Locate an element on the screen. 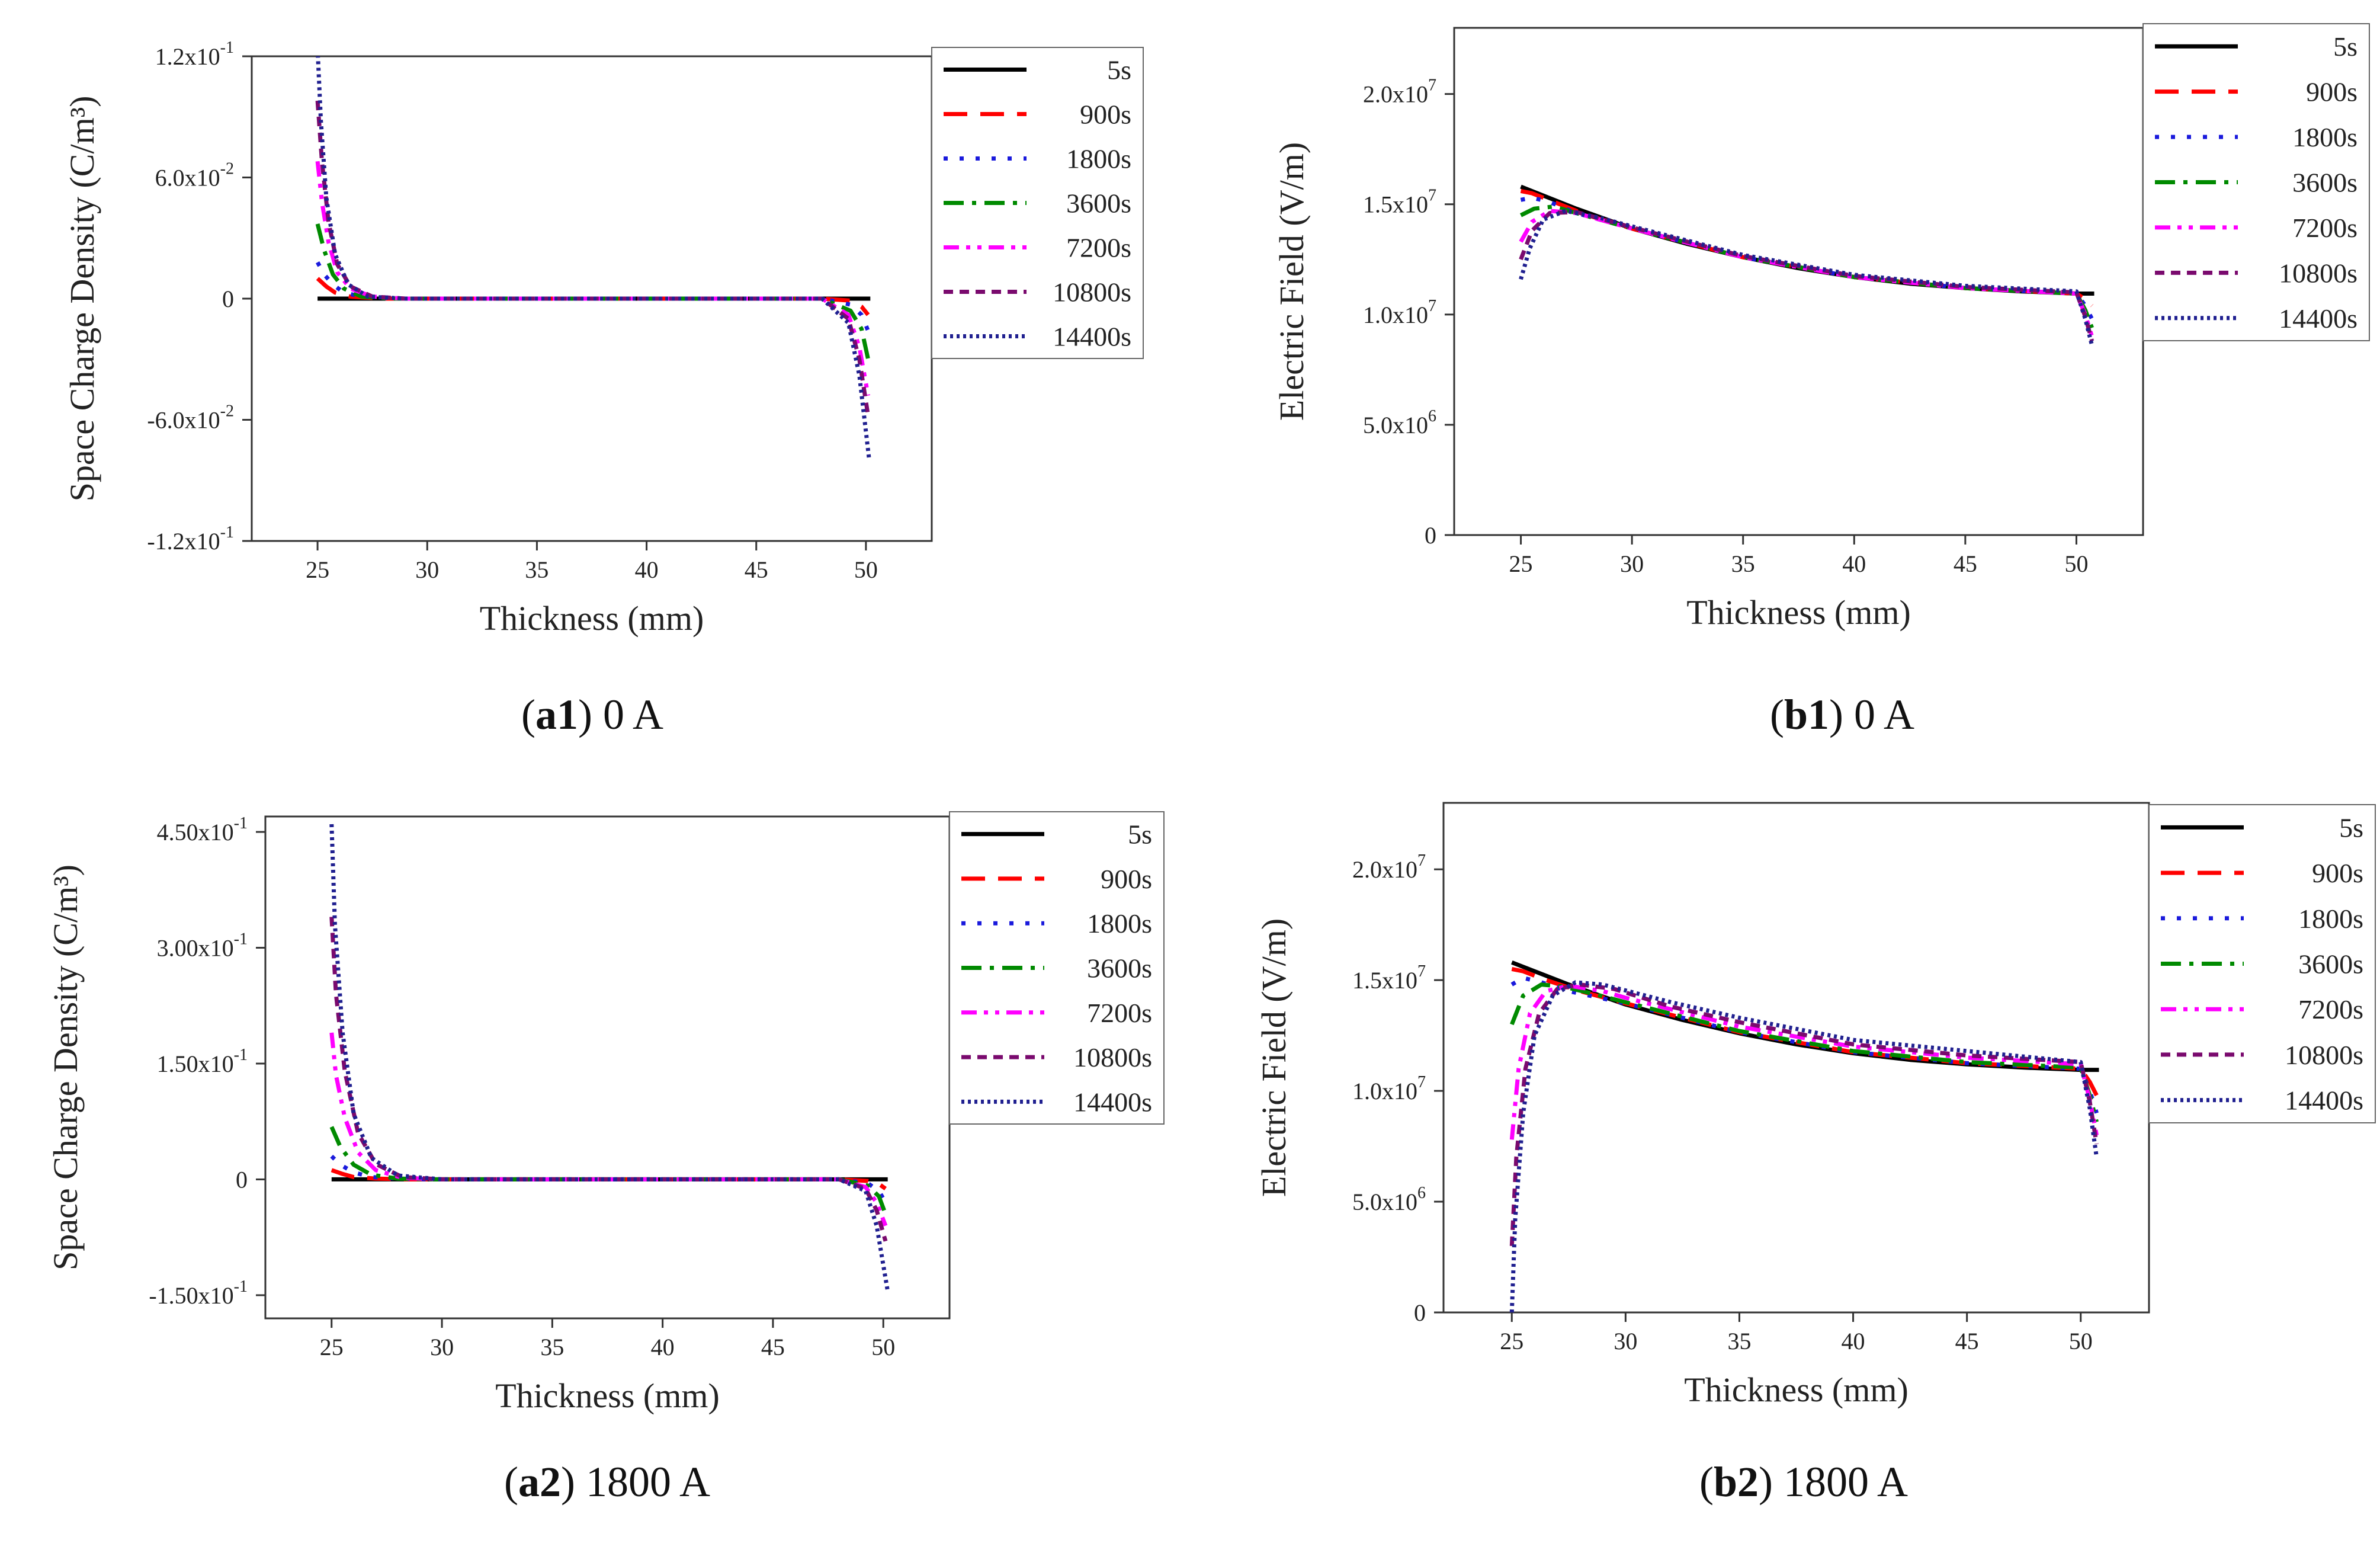 This screenshot has height=1553, width=2380. y-axis-label: Electric Field (V/m) is located at coordinates (1291, 281).